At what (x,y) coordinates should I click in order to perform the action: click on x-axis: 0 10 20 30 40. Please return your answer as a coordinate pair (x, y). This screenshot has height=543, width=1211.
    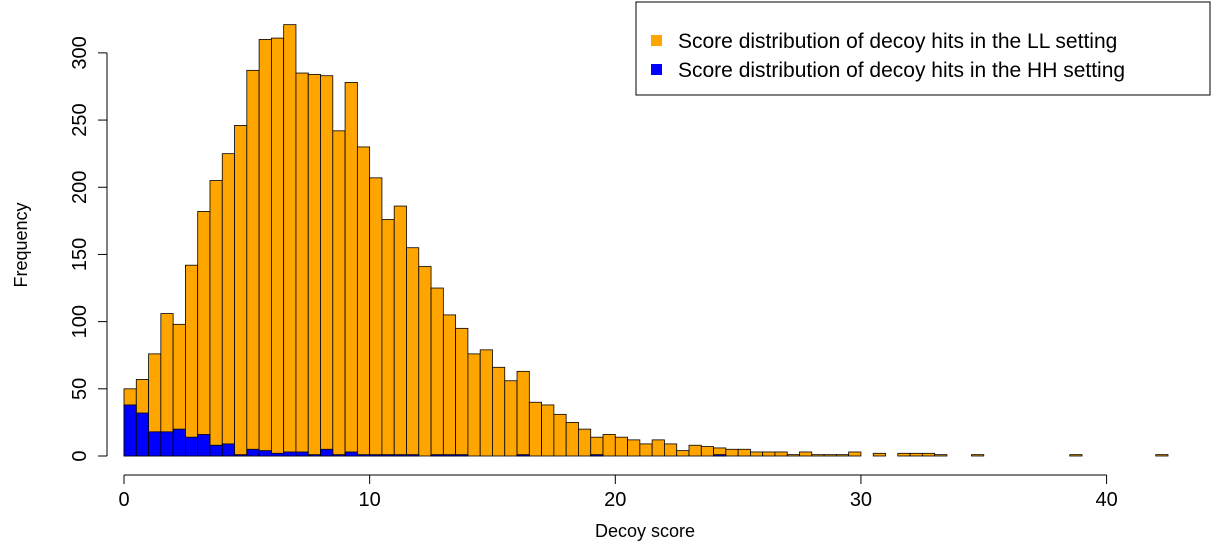
    Looking at the image, I should click on (618, 492).